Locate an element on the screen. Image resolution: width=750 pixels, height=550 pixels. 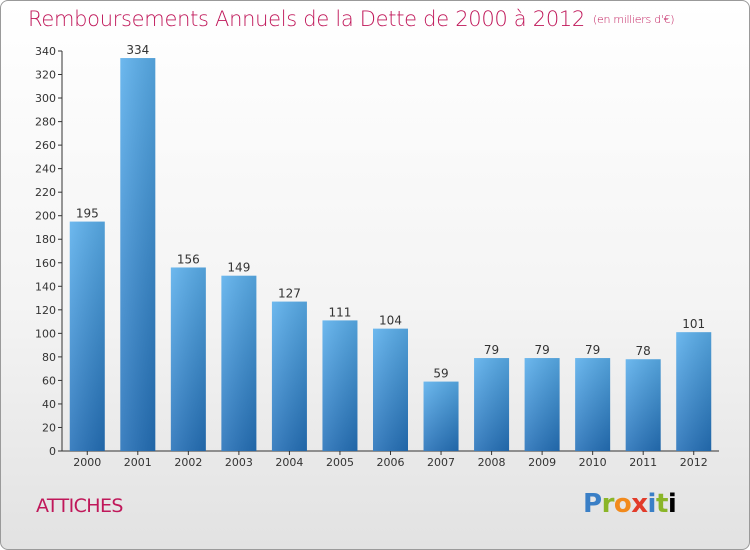
data-label: 149 is located at coordinates (238, 268).